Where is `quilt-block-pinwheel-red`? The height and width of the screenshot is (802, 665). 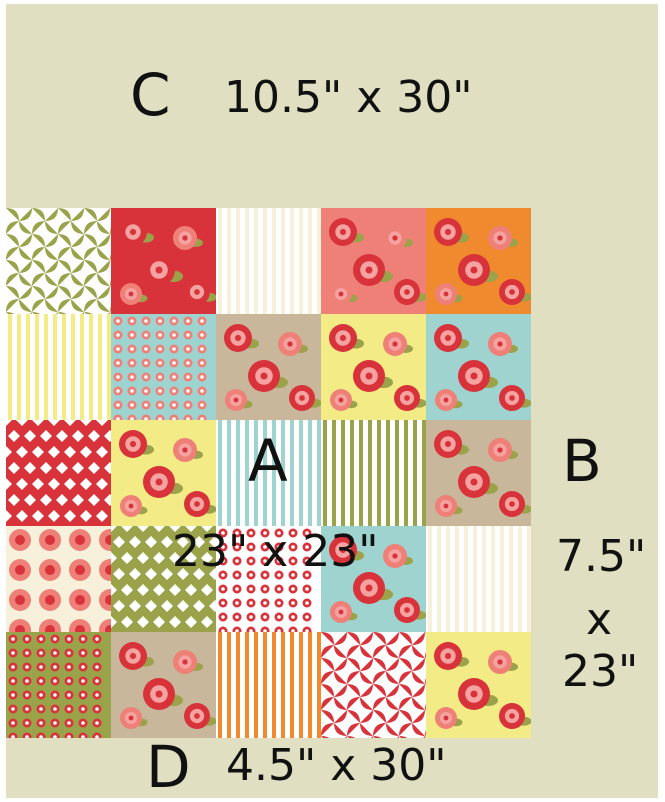
quilt-block-pinwheel-red is located at coordinates (373, 685).